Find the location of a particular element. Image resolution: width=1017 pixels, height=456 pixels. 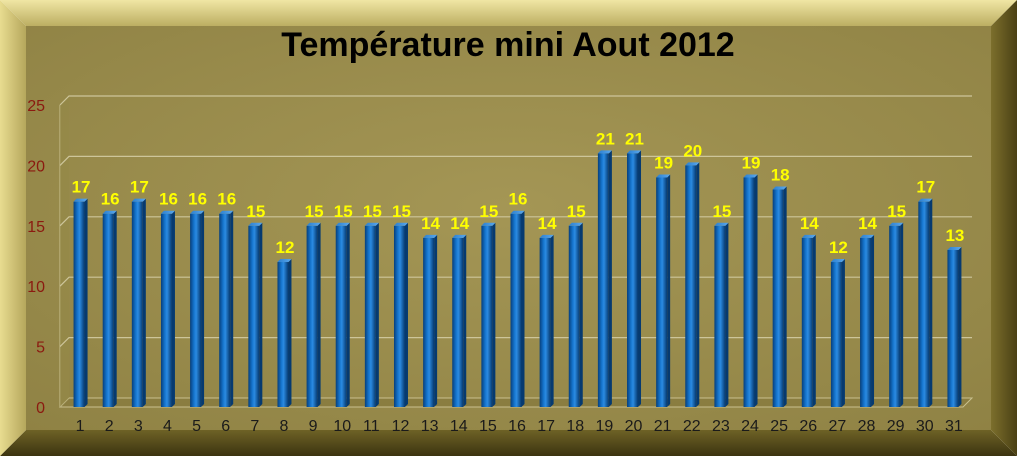

x-tick-label: 26 is located at coordinates (808, 426).